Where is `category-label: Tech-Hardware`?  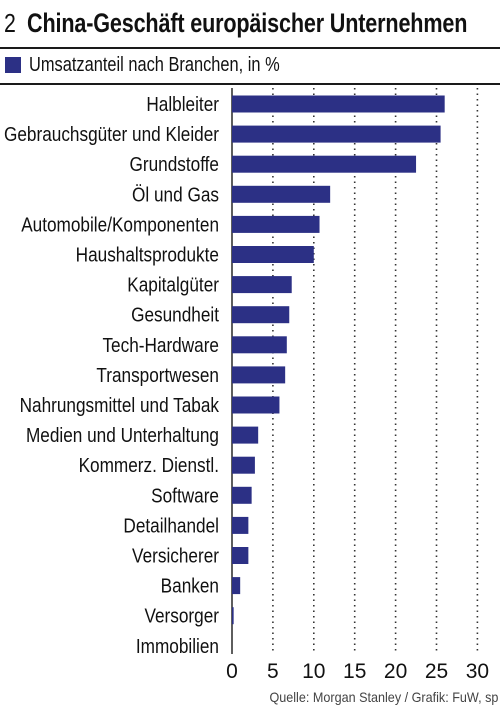
category-label: Tech-Hardware is located at coordinates (160, 345).